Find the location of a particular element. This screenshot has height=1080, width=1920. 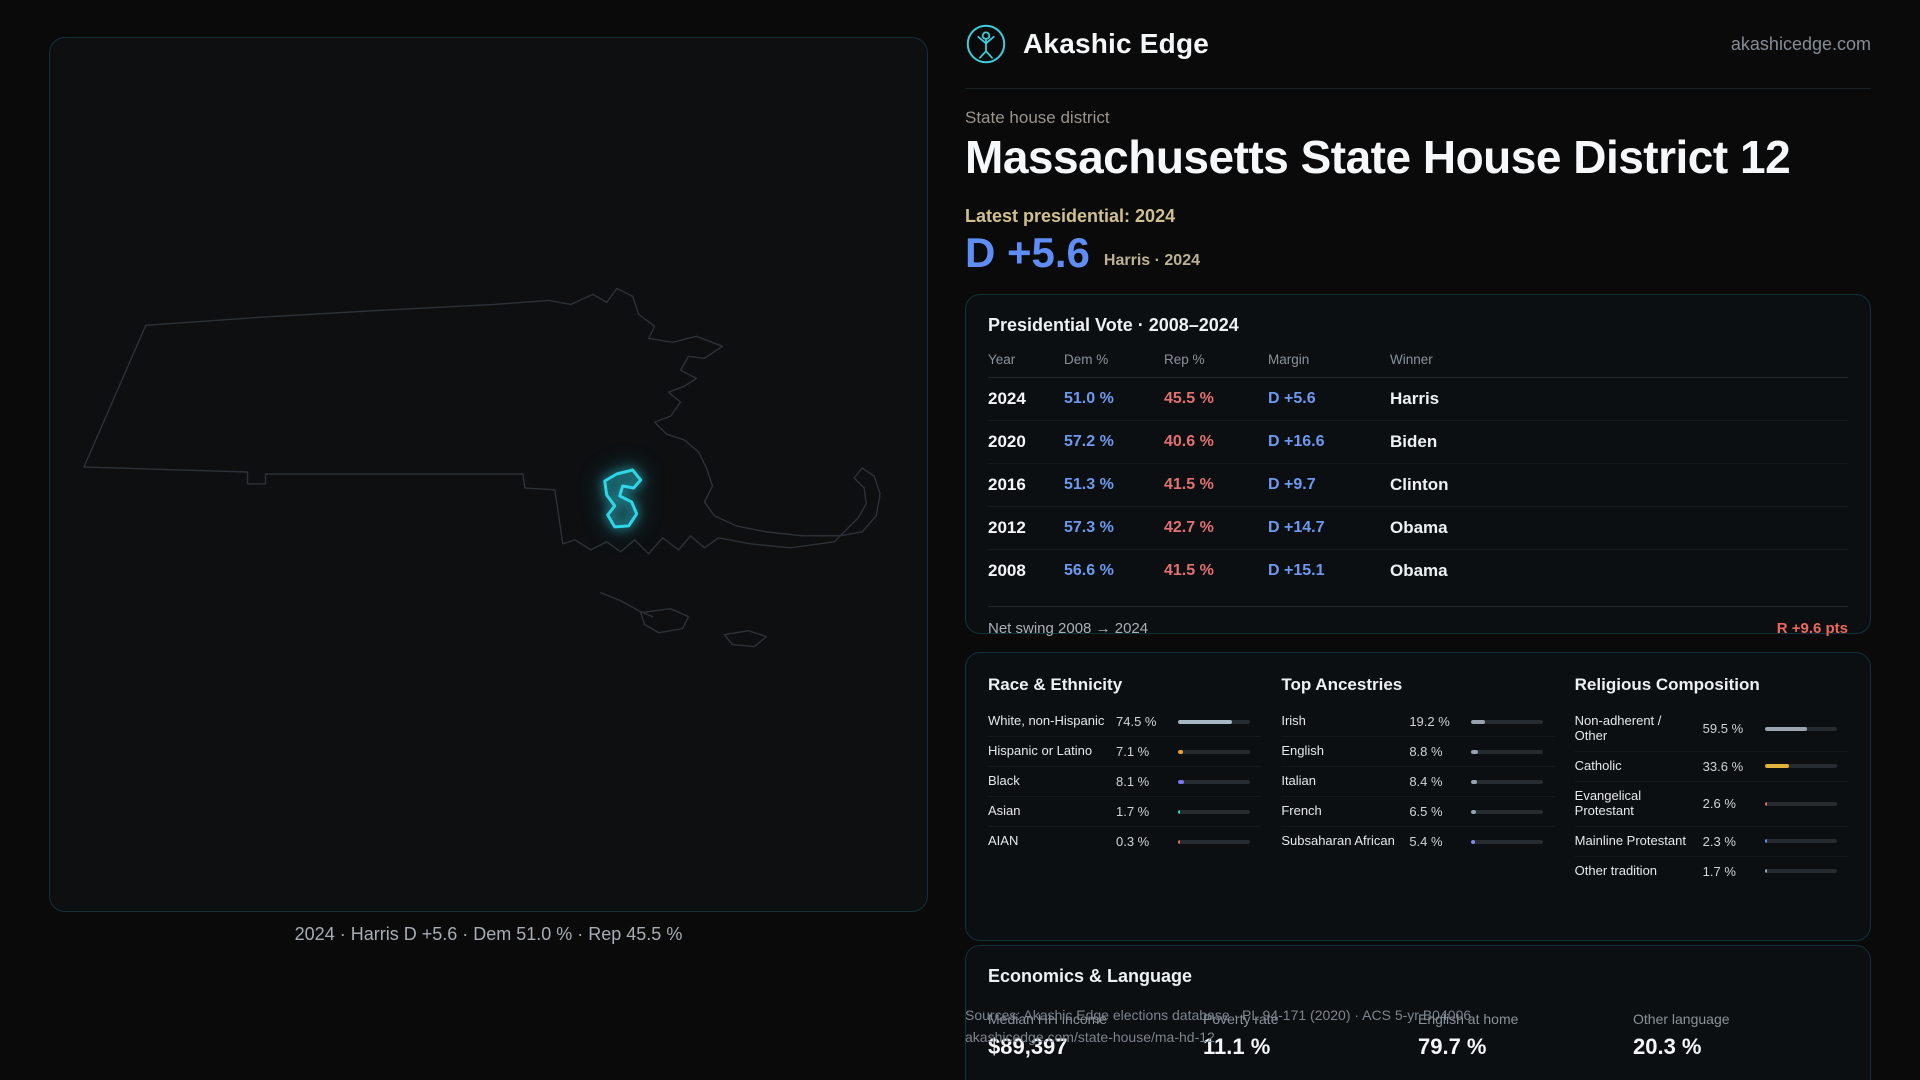

nantucket-path is located at coordinates (745, 638).